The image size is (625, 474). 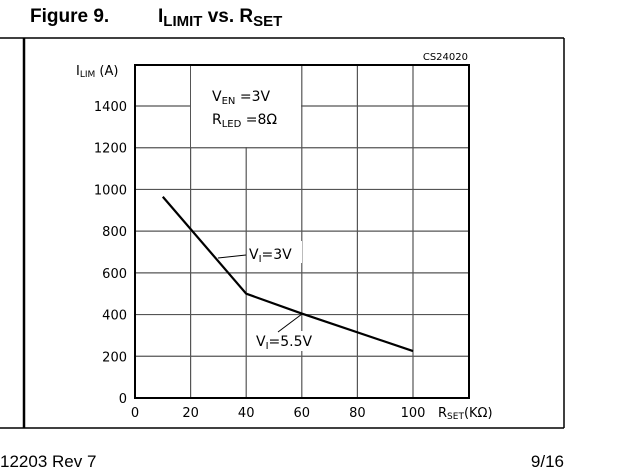 What do you see at coordinates (114, 232) in the screenshot?
I see `svg-text: 800` at bounding box center [114, 232].